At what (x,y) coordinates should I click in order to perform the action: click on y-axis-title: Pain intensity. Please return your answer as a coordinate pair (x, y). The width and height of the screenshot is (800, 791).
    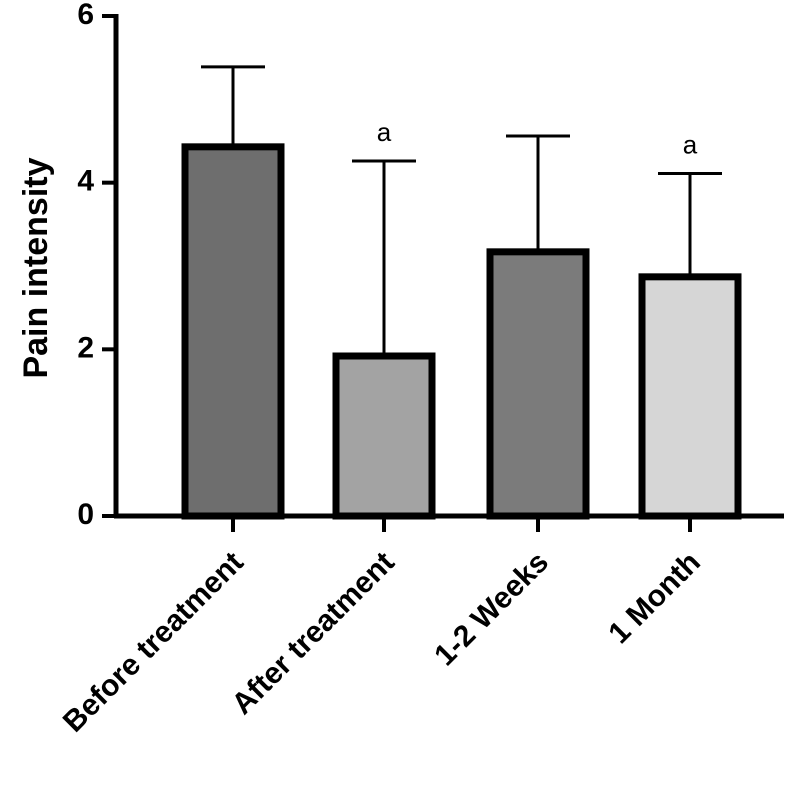
    Looking at the image, I should click on (36, 267).